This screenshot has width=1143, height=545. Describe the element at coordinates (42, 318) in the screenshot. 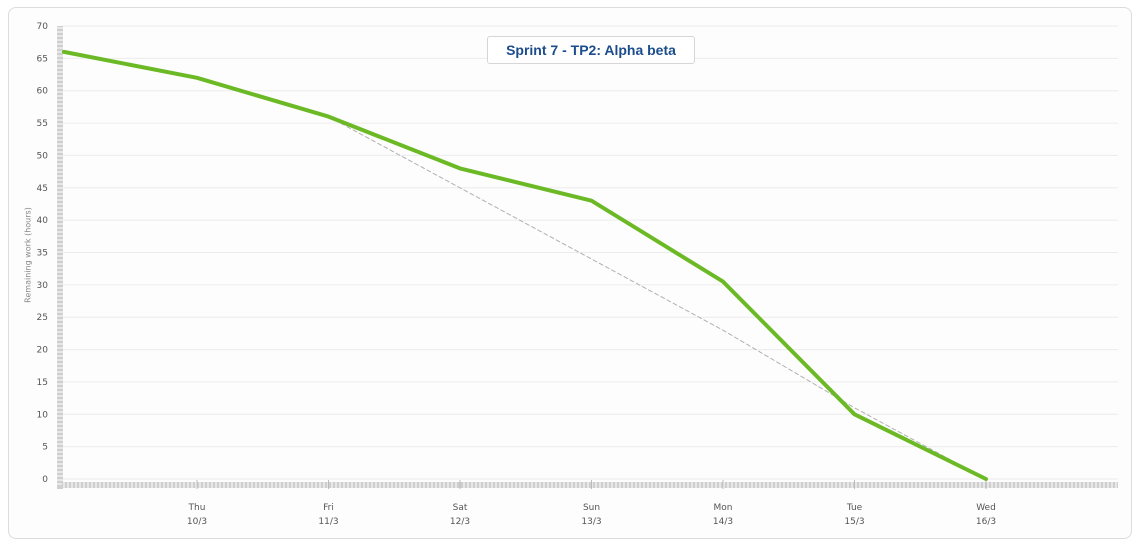

I see `y-tick-label: 25` at that location.